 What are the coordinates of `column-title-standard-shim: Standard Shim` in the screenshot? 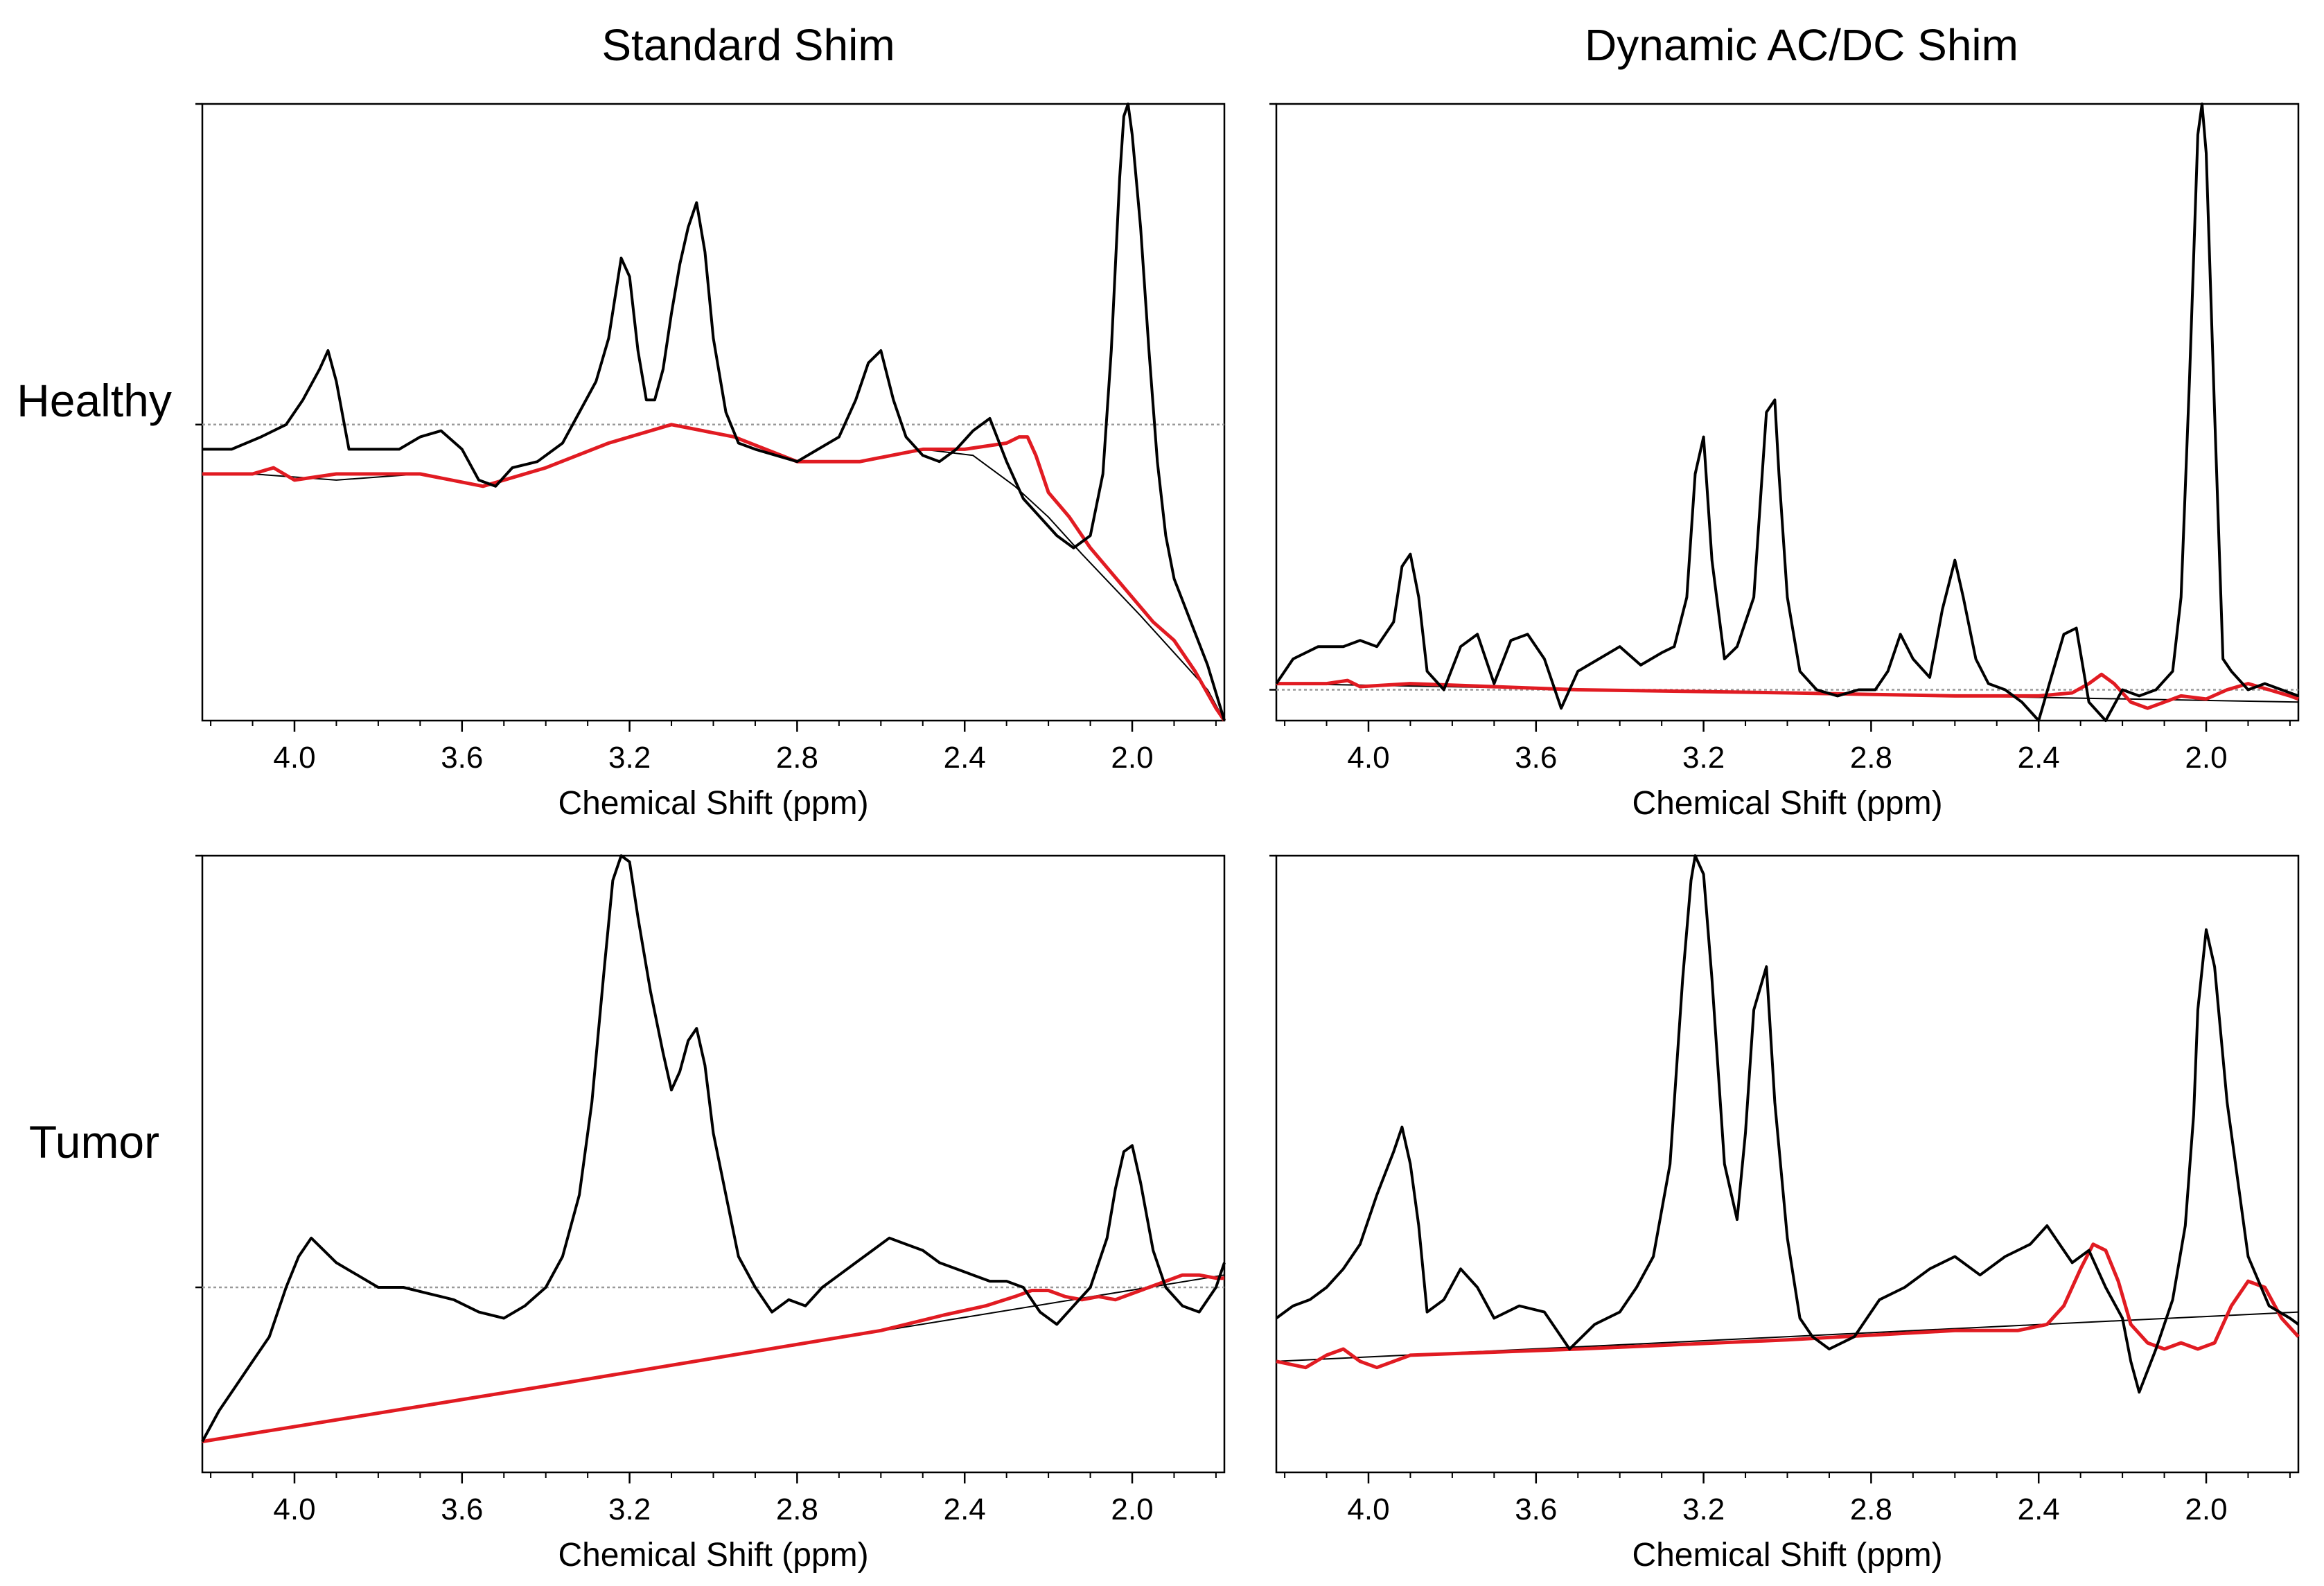 It's located at (748, 45).